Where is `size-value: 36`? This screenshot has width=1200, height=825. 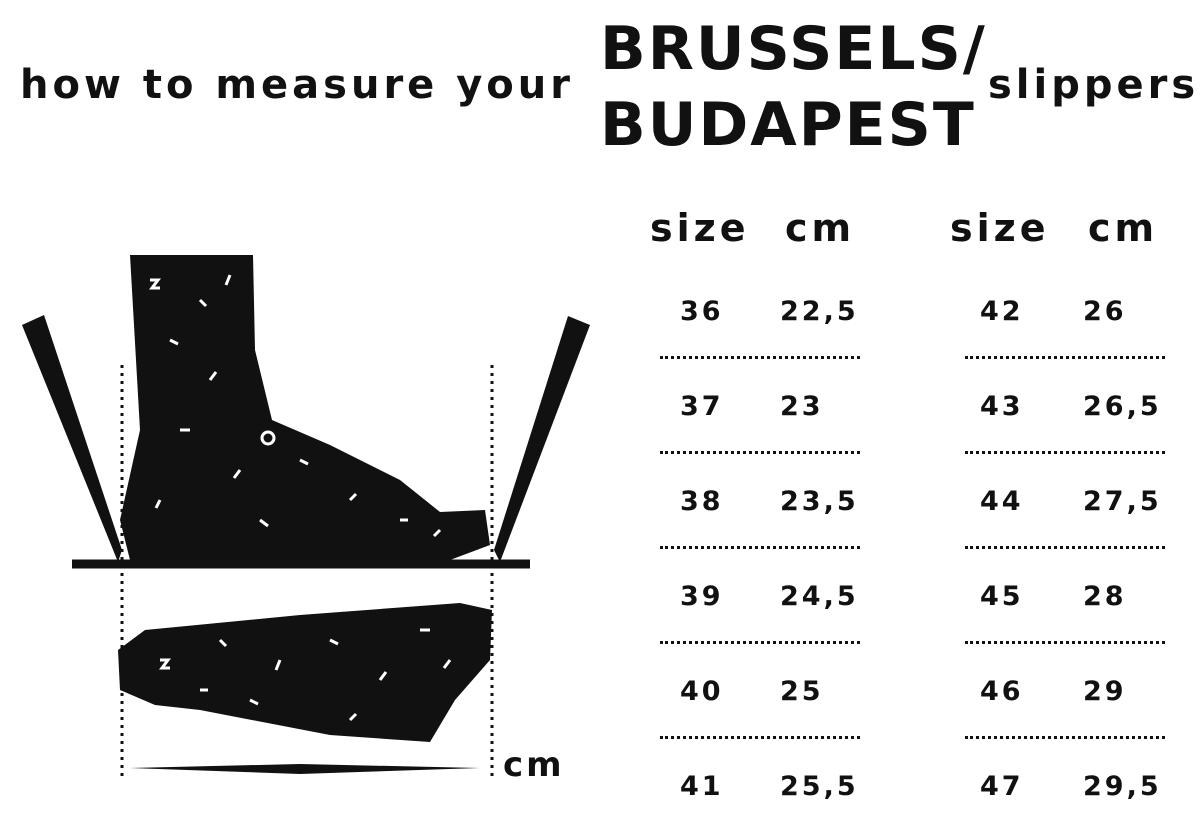
size-value: 36 is located at coordinates (702, 311).